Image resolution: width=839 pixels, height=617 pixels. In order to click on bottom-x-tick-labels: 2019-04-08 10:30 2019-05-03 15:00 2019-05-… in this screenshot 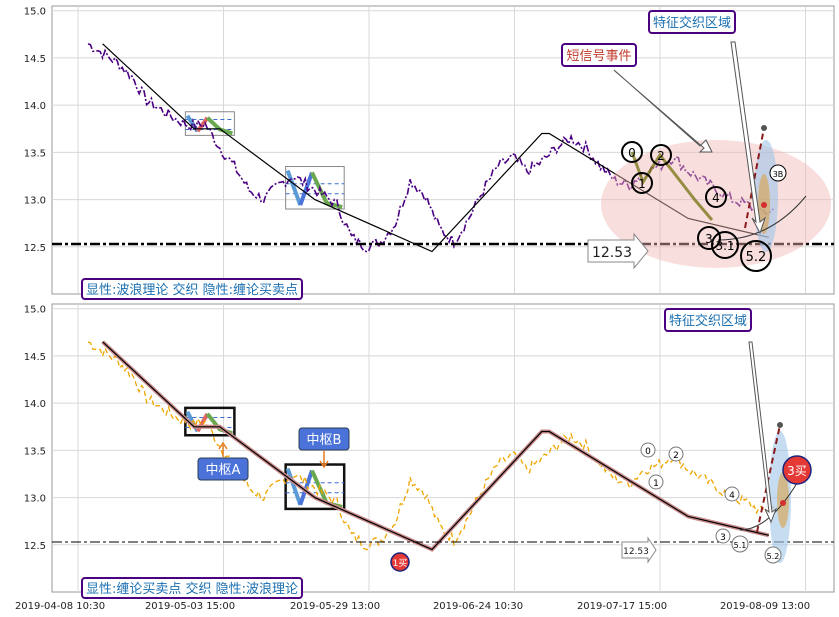, I will do `click(412, 606)`.